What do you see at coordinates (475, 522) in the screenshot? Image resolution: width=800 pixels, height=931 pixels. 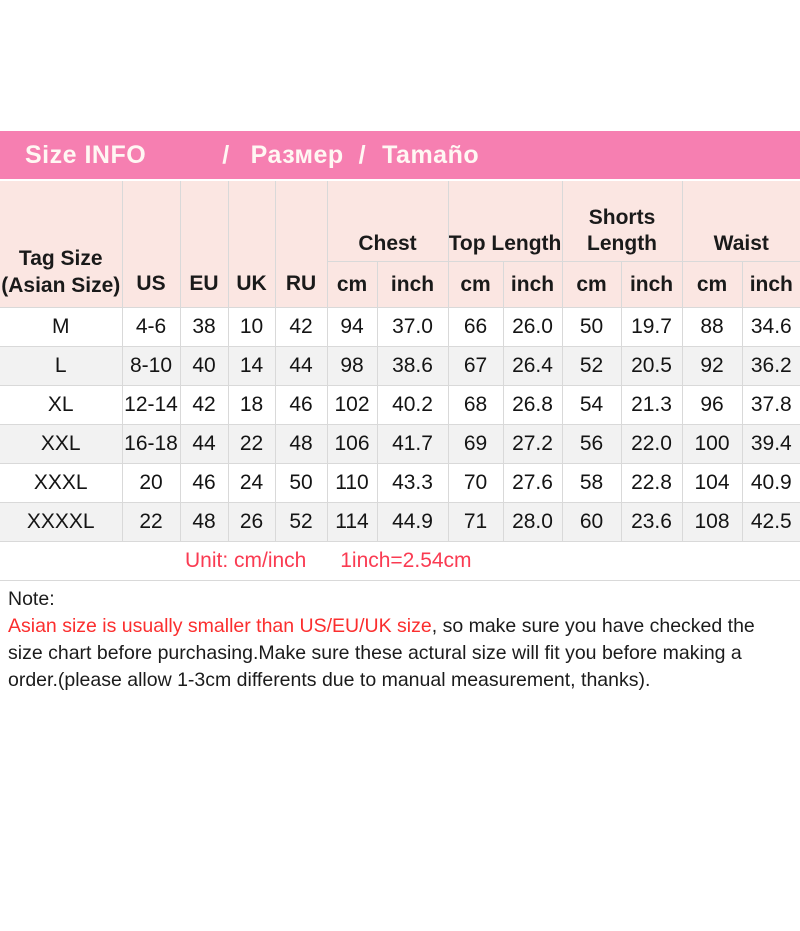 I see `table-cell: 71` at bounding box center [475, 522].